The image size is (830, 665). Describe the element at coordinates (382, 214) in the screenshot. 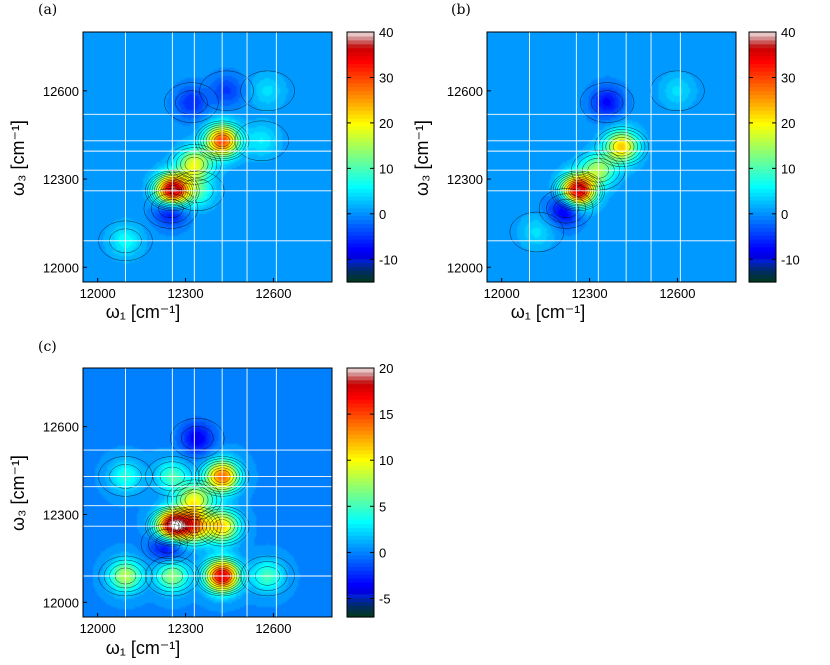

I see `colorbar-tick-label: 0` at that location.